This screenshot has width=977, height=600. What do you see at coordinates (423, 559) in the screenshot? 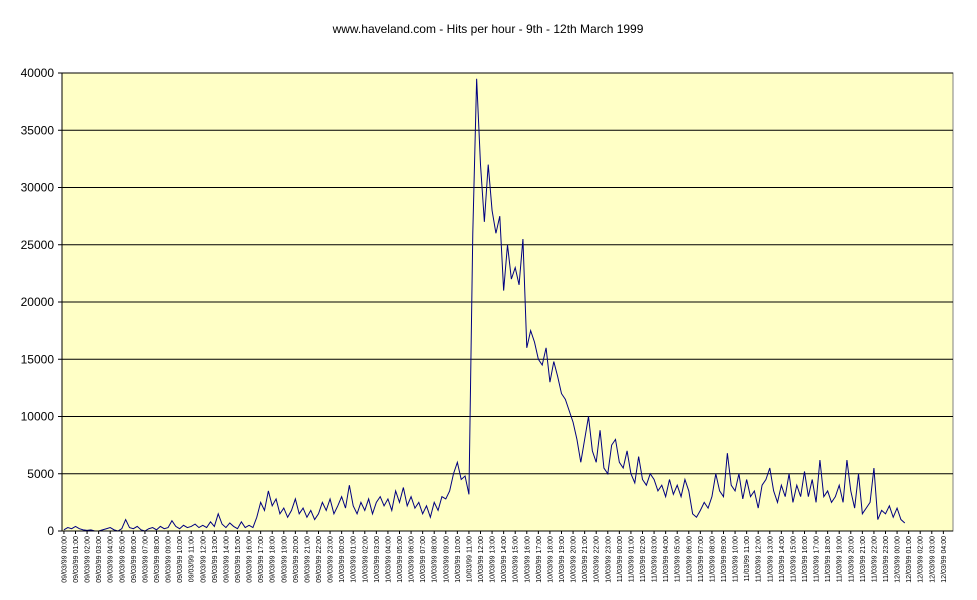
I see `x-tick-label: 10/03/99 07:00` at bounding box center [423, 559].